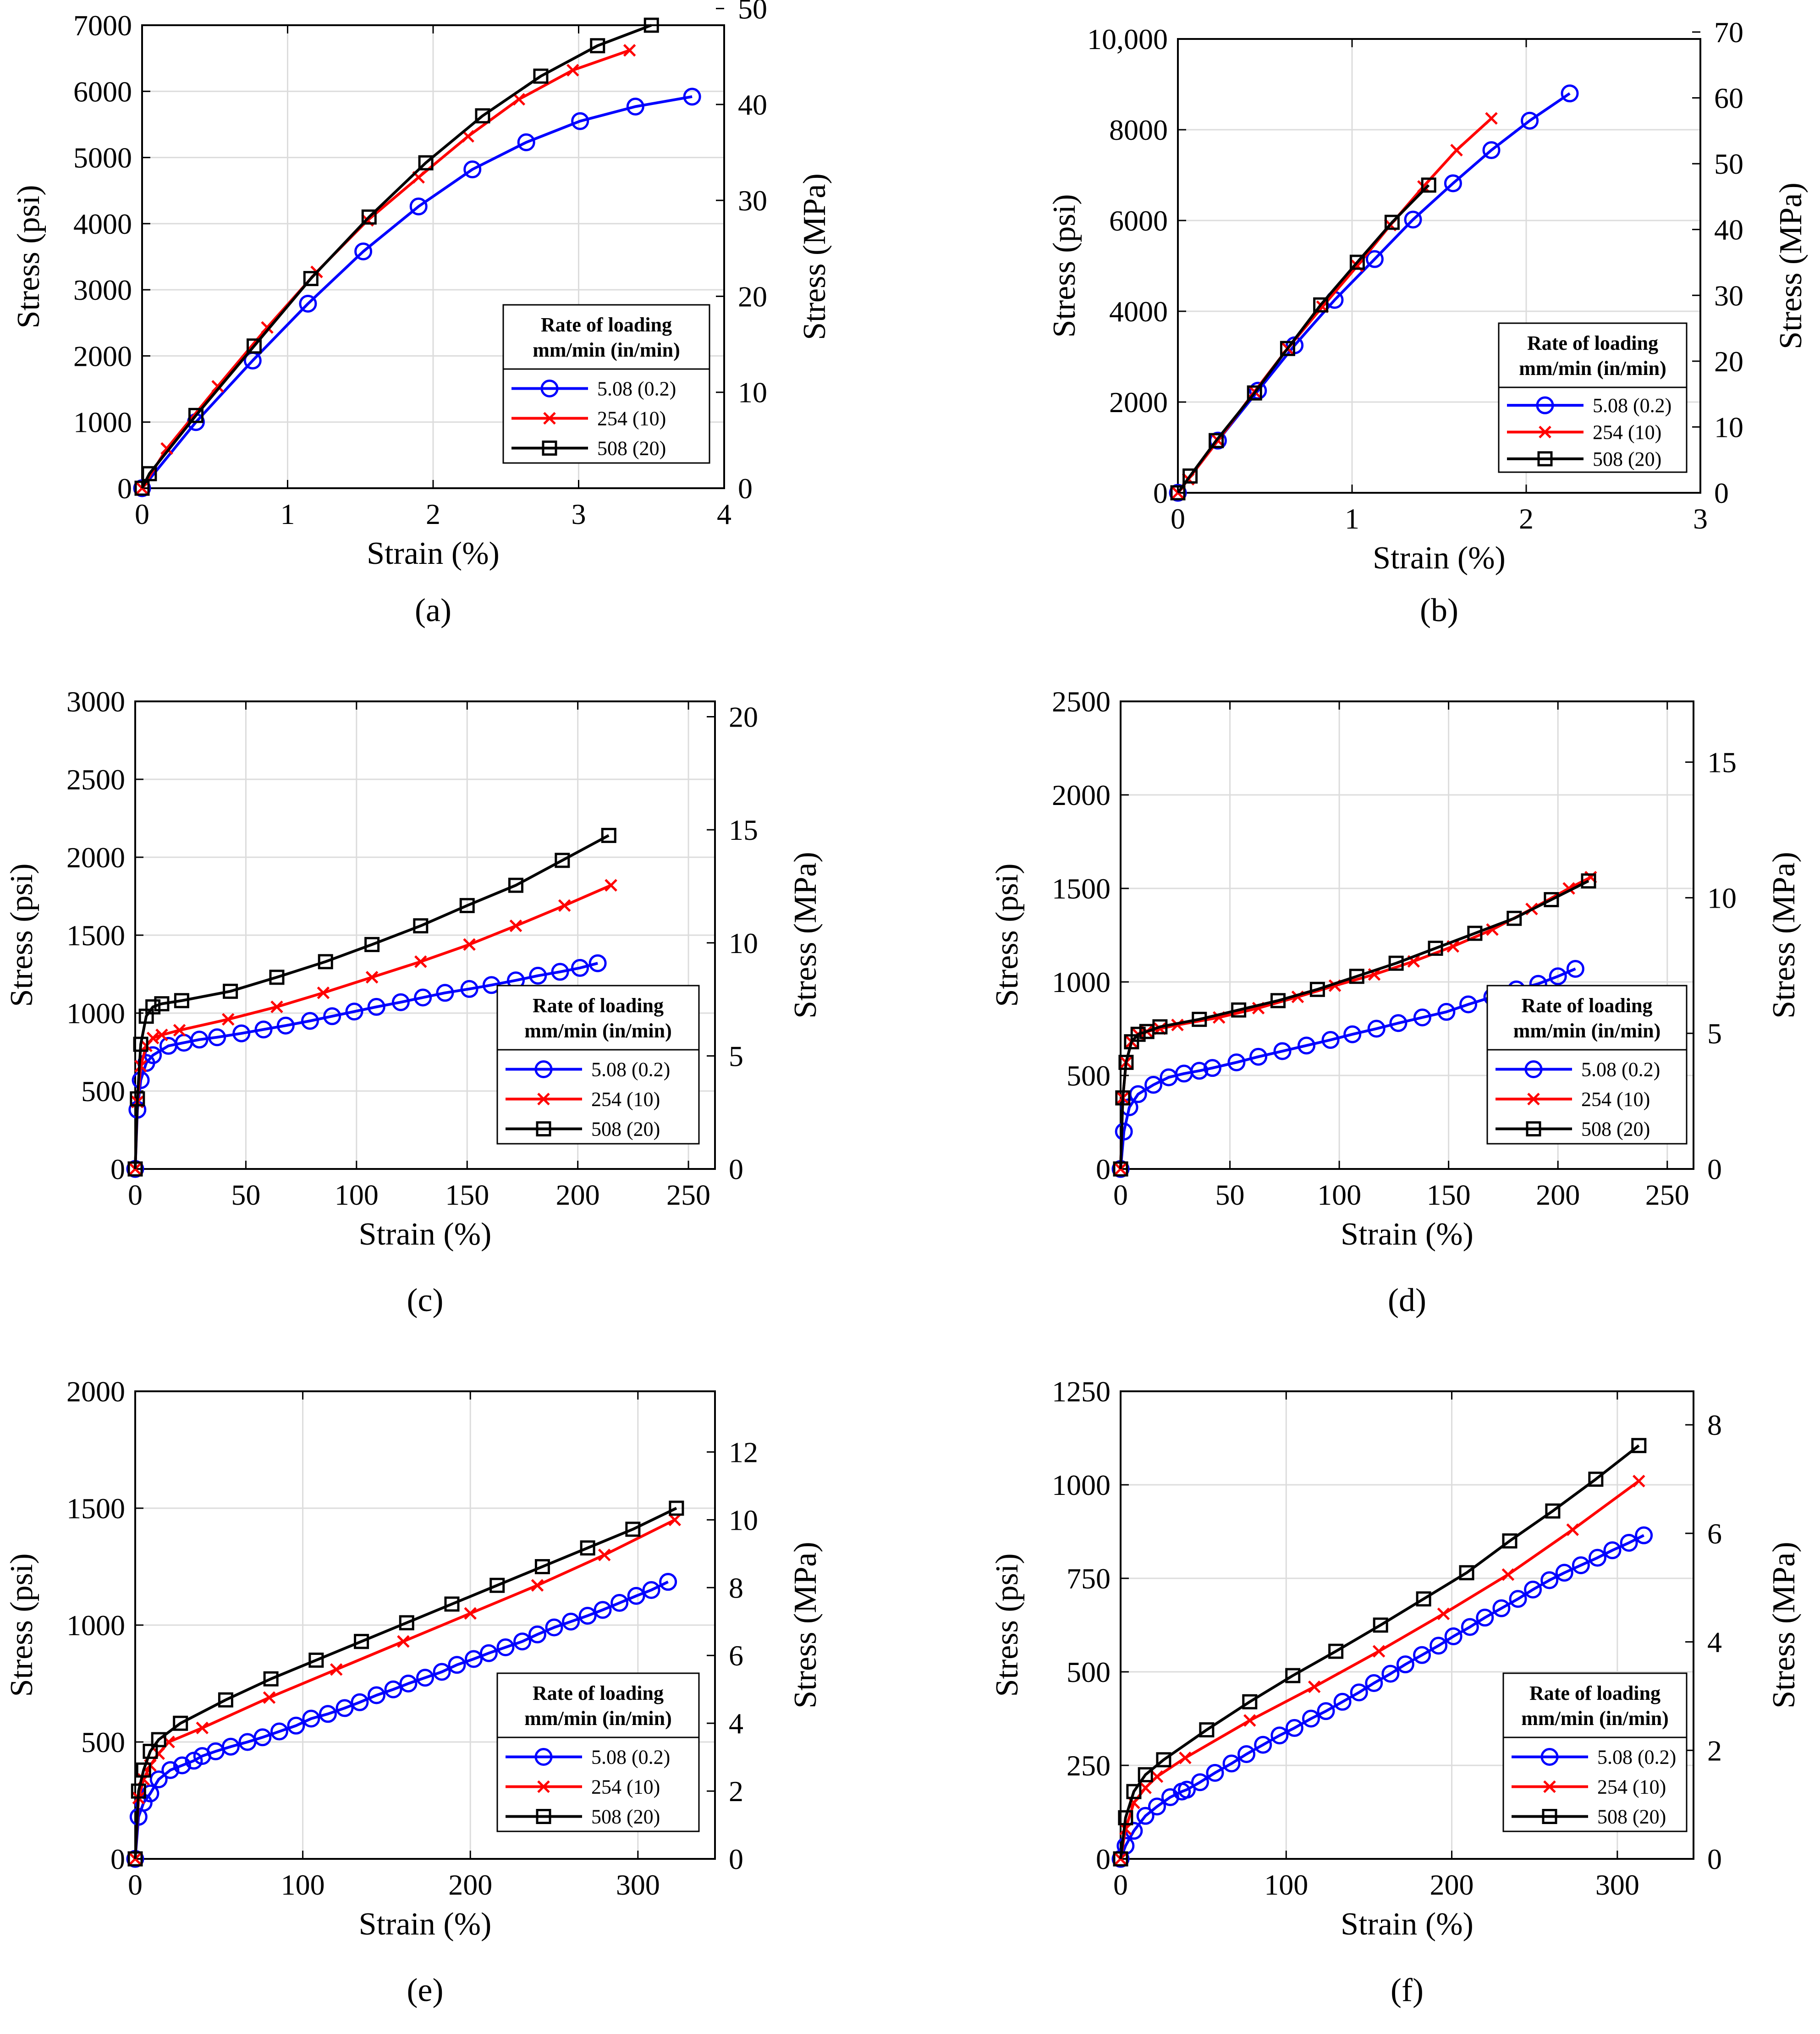 The height and width of the screenshot is (2034, 1820). I want to click on y-tick-label: 6000, so click(1138, 220).